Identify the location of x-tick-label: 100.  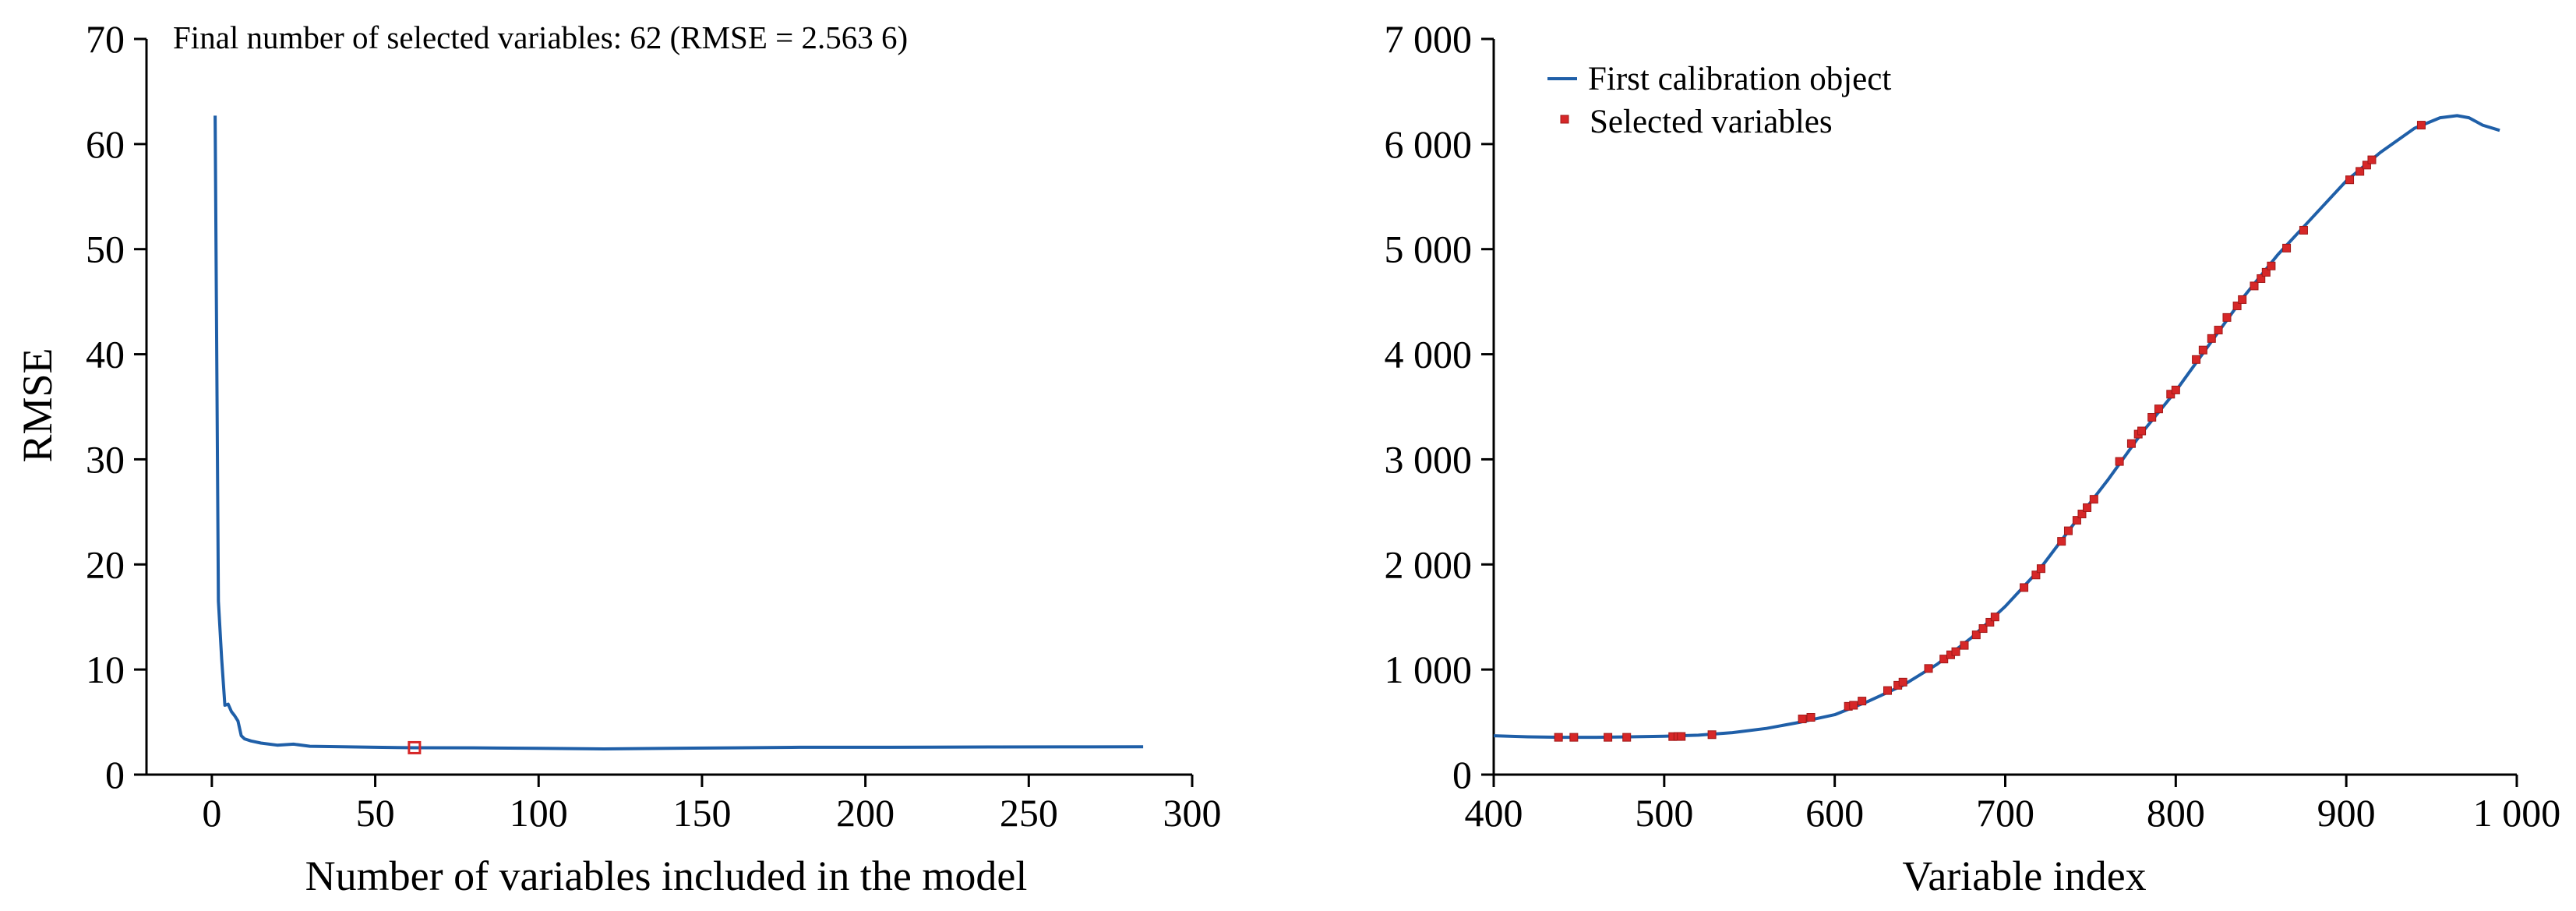
(539, 813).